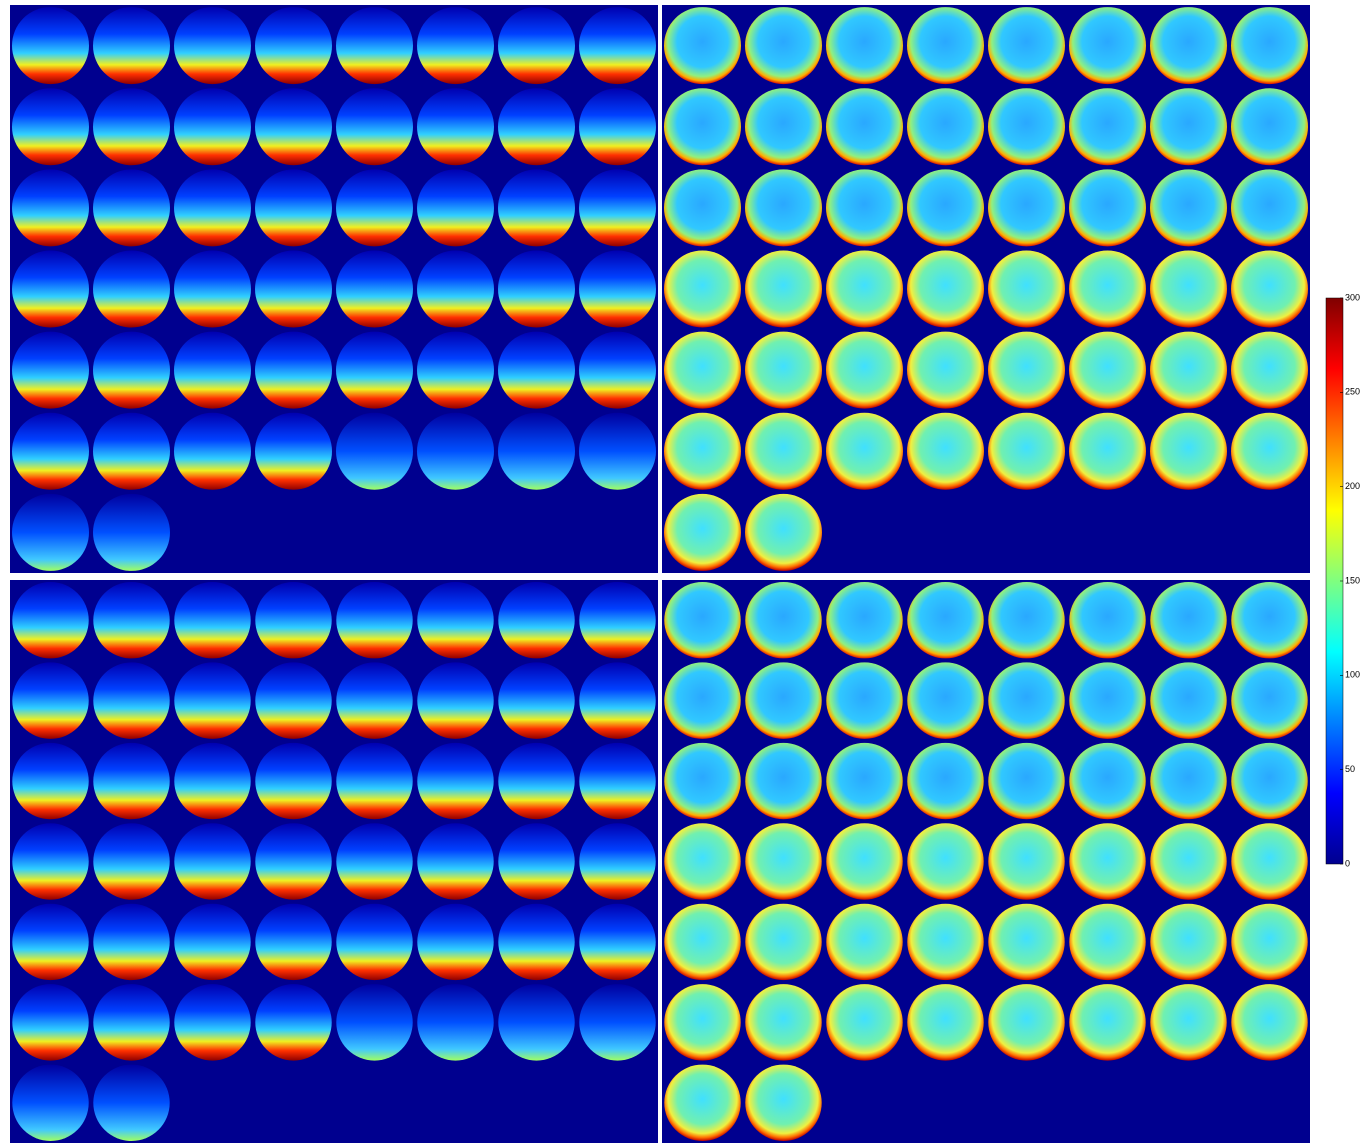  What do you see at coordinates (1352, 297) in the screenshot?
I see `tick-label: 300` at bounding box center [1352, 297].